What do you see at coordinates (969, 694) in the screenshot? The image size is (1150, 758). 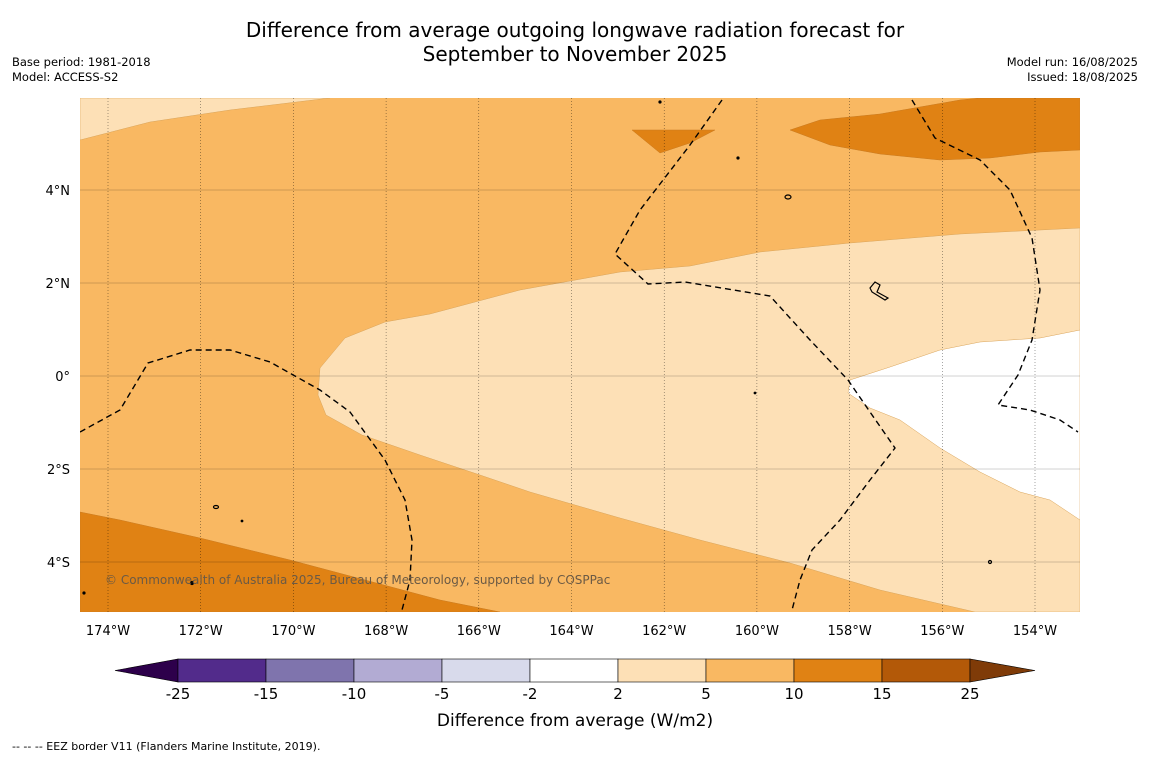 I see `colorbar-tick-label: 25` at bounding box center [969, 694].